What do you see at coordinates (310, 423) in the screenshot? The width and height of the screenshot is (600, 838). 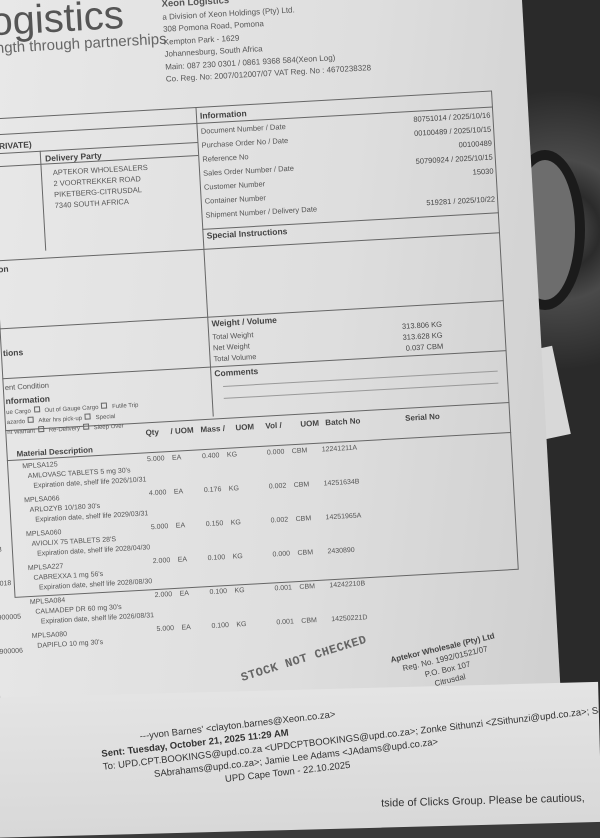 I see `col-volume-uom: UOM` at bounding box center [310, 423].